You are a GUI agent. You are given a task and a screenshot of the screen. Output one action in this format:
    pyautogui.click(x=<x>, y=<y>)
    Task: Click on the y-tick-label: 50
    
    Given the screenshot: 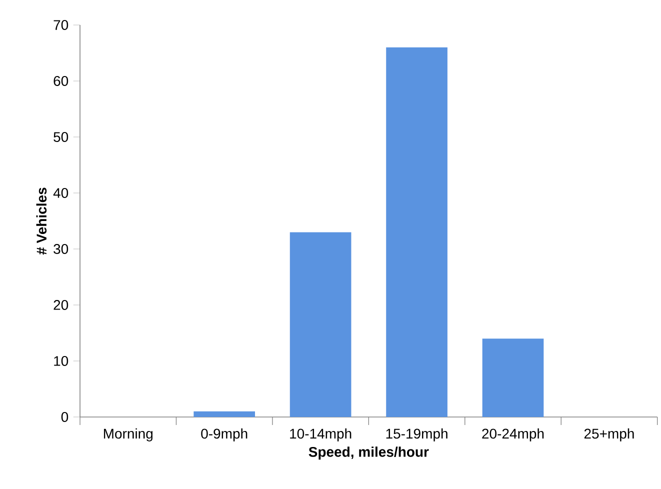 What is the action you would take?
    pyautogui.click(x=61, y=137)
    